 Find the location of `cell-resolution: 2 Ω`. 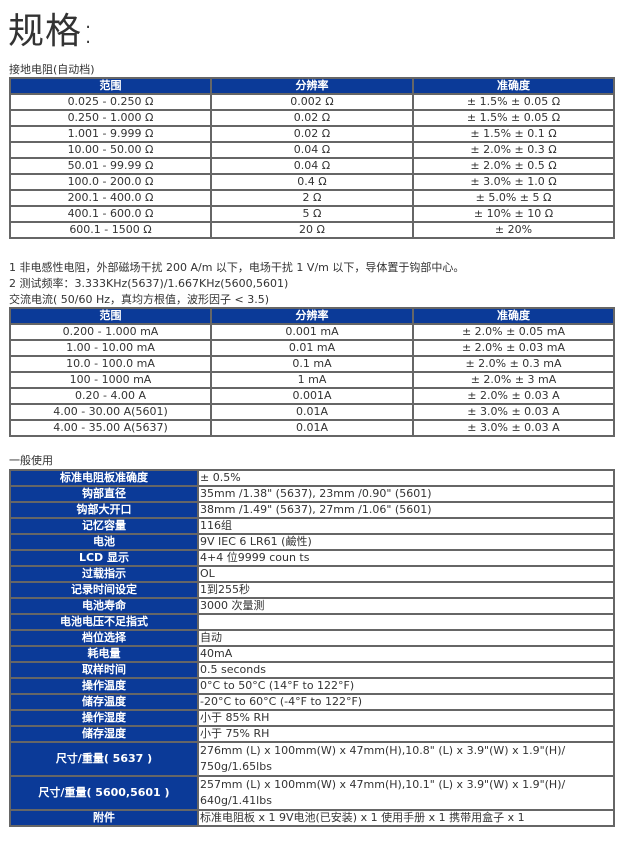

cell-resolution: 2 Ω is located at coordinates (312, 198).